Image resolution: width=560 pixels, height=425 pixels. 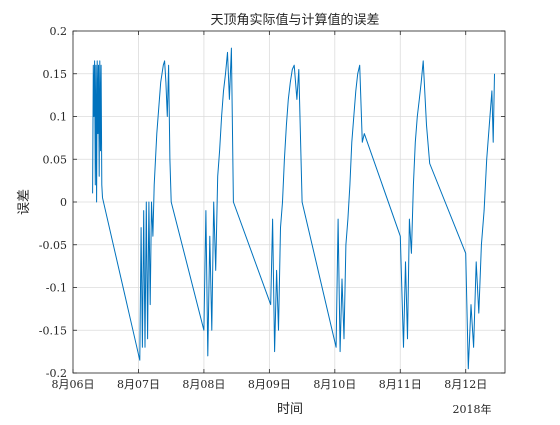 What do you see at coordinates (334, 384) in the screenshot?
I see `x-tick-label: 8月10日` at bounding box center [334, 384].